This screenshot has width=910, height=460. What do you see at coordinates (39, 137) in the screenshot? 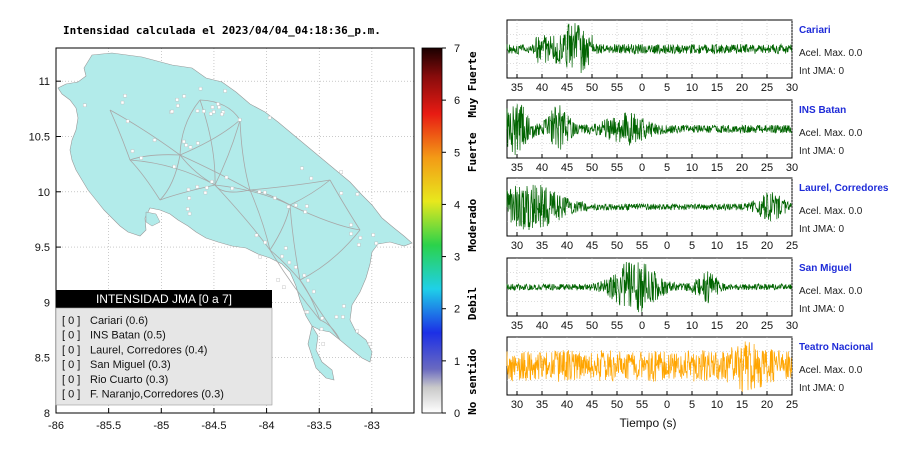
I see `map-y-tick-label: 10.5` at bounding box center [39, 137].